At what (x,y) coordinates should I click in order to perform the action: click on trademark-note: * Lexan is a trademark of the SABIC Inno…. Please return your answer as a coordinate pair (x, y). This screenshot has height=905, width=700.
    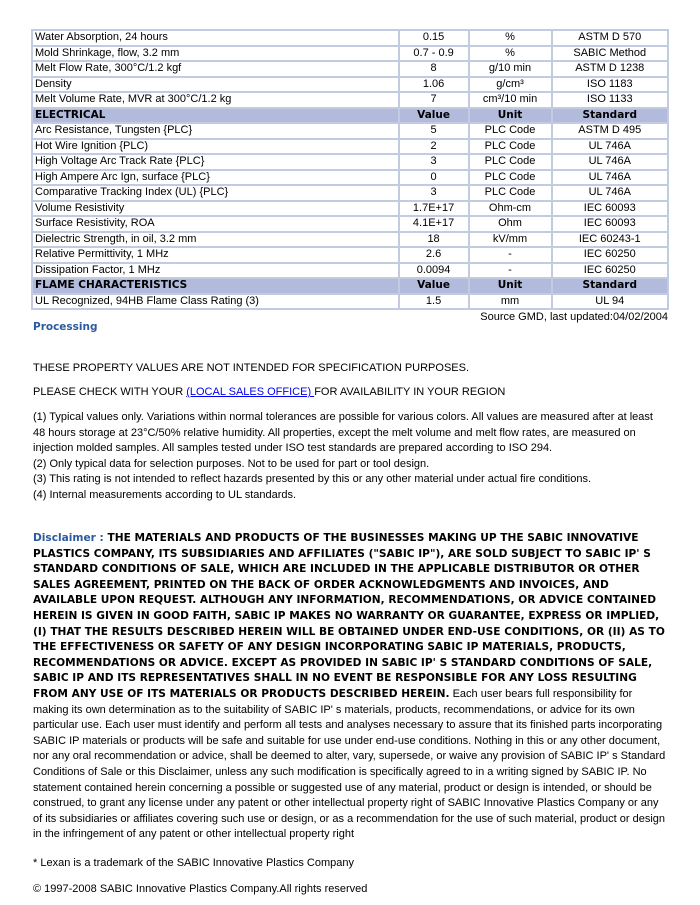
    Looking at the image, I should click on (193, 862).